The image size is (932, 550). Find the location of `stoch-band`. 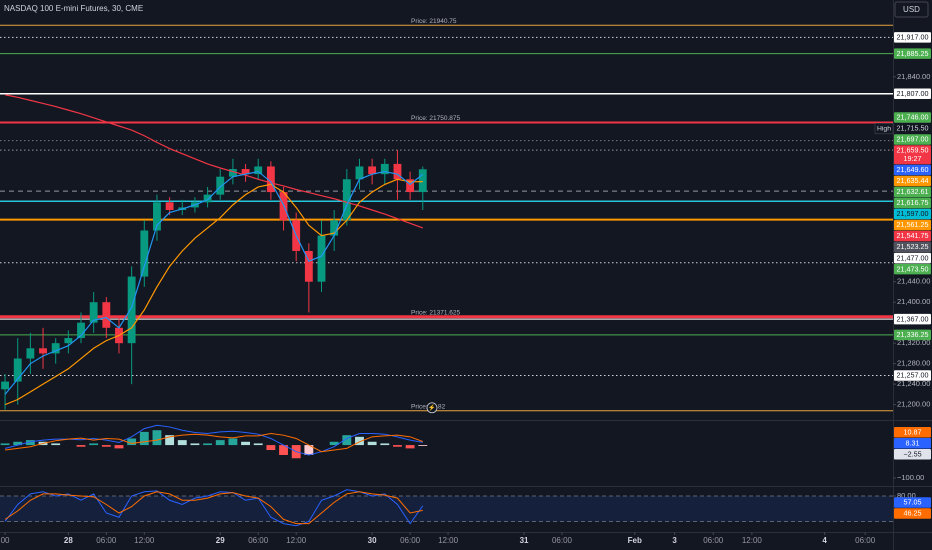

stoch-band is located at coordinates (446, 509).